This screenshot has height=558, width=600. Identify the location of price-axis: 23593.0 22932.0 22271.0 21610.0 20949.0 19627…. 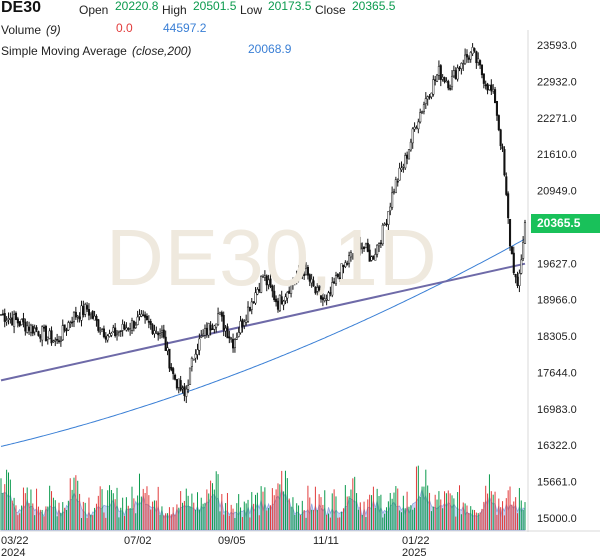
(552, 281).